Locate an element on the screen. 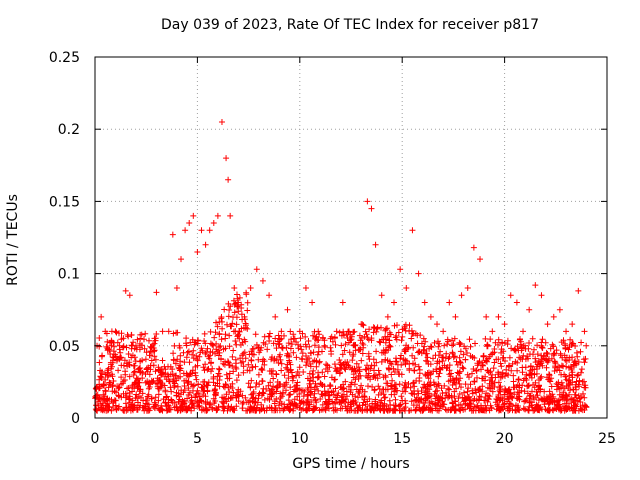  y-tick-label: 0 is located at coordinates (75, 419).